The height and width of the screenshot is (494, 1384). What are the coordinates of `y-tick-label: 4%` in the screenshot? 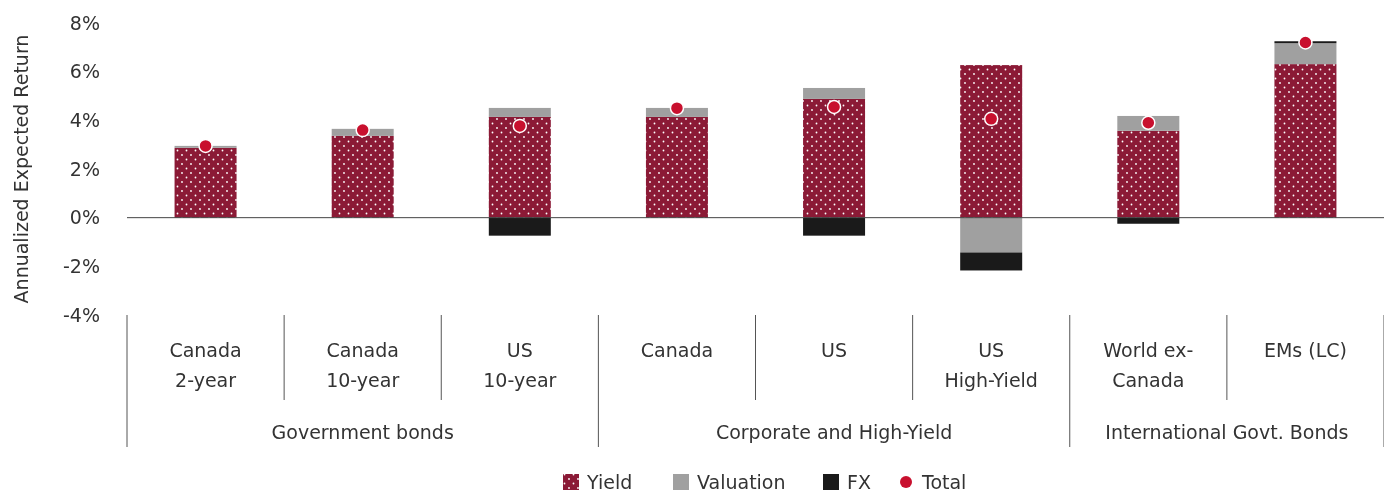 It's located at (84, 119).